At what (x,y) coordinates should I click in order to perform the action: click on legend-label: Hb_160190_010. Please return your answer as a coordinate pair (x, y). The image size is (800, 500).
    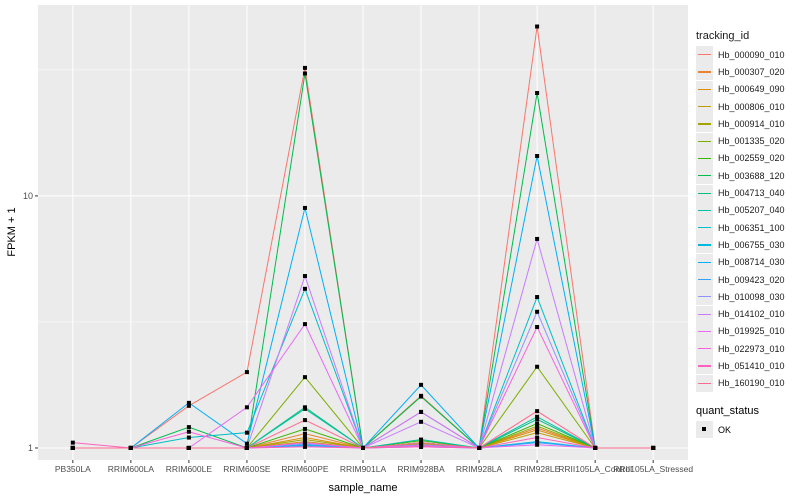
    Looking at the image, I should click on (751, 383).